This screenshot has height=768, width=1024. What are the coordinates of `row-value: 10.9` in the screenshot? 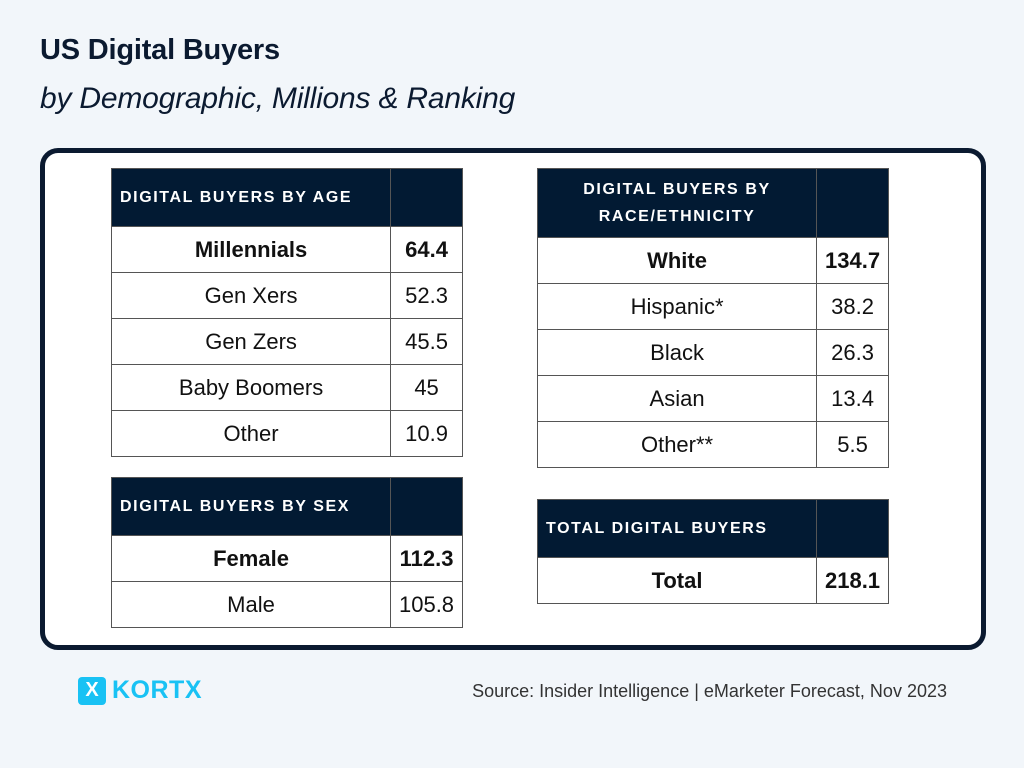 It's located at (426, 433).